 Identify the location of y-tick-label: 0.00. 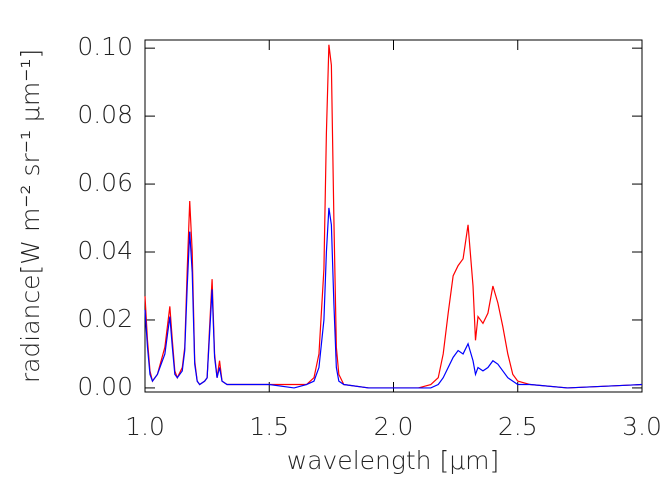
(105, 386).